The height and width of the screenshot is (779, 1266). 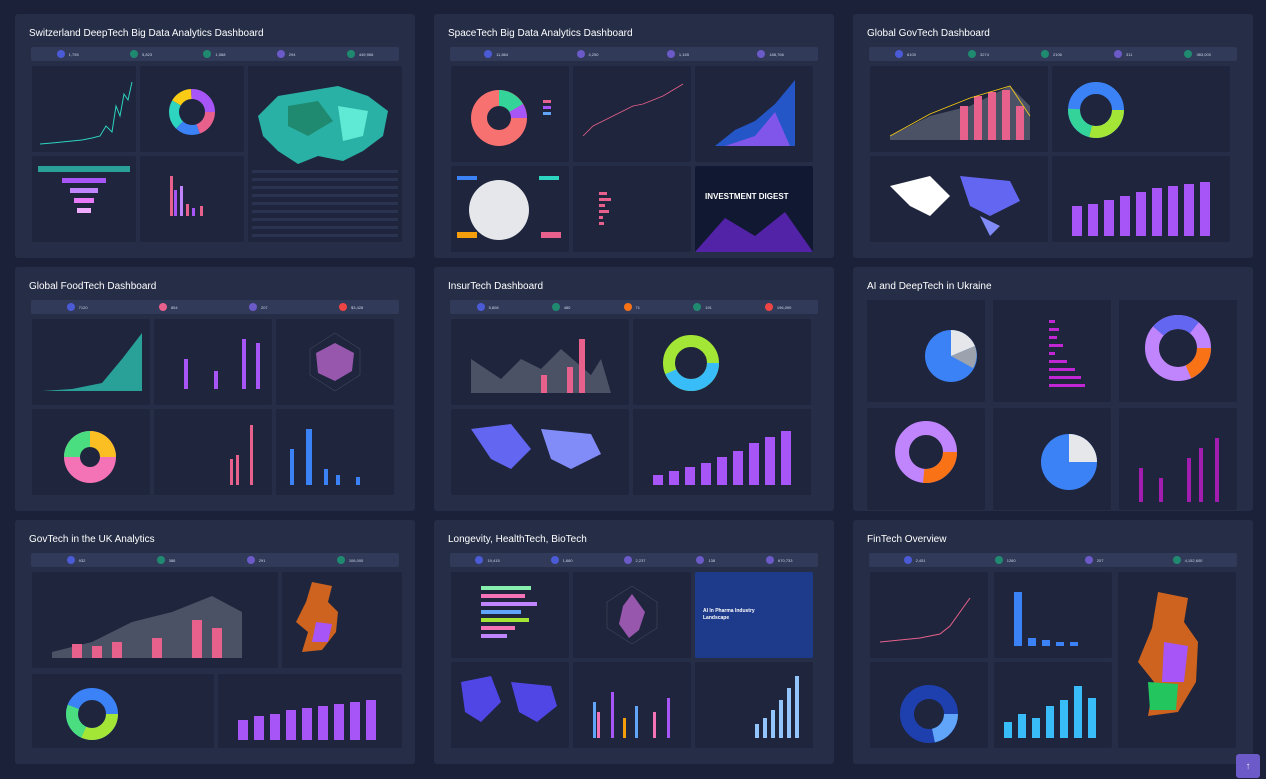 I want to click on stat-item: 2,451, so click(x=914, y=560).